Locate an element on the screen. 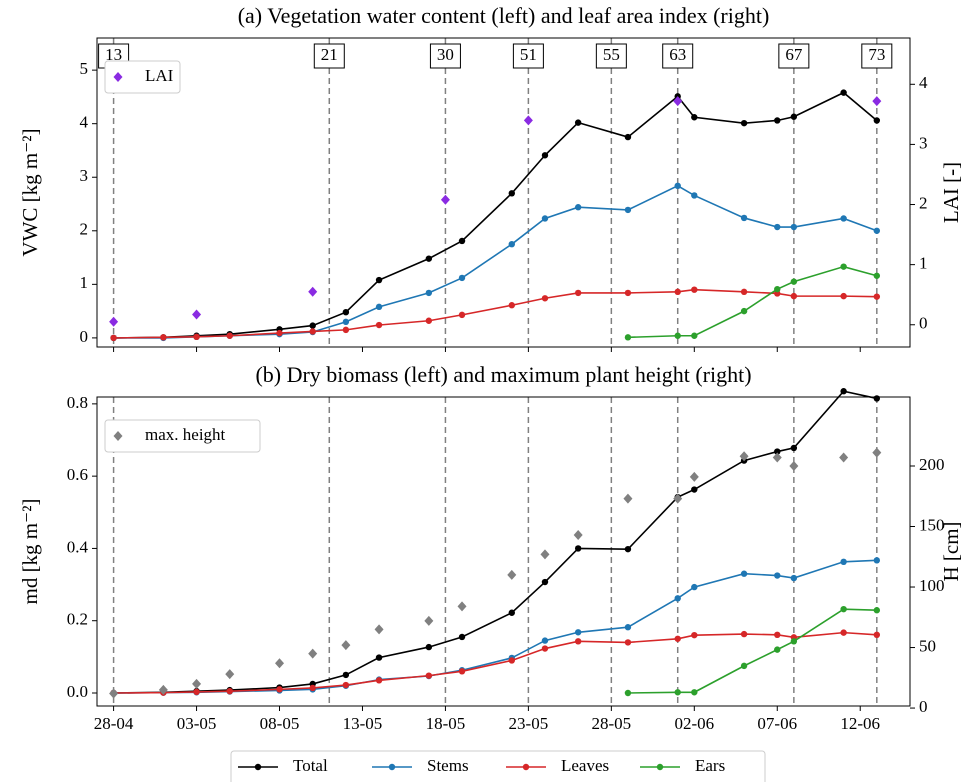 This screenshot has width=979, height=782. y2-tick-label: 1 is located at coordinates (923, 263).